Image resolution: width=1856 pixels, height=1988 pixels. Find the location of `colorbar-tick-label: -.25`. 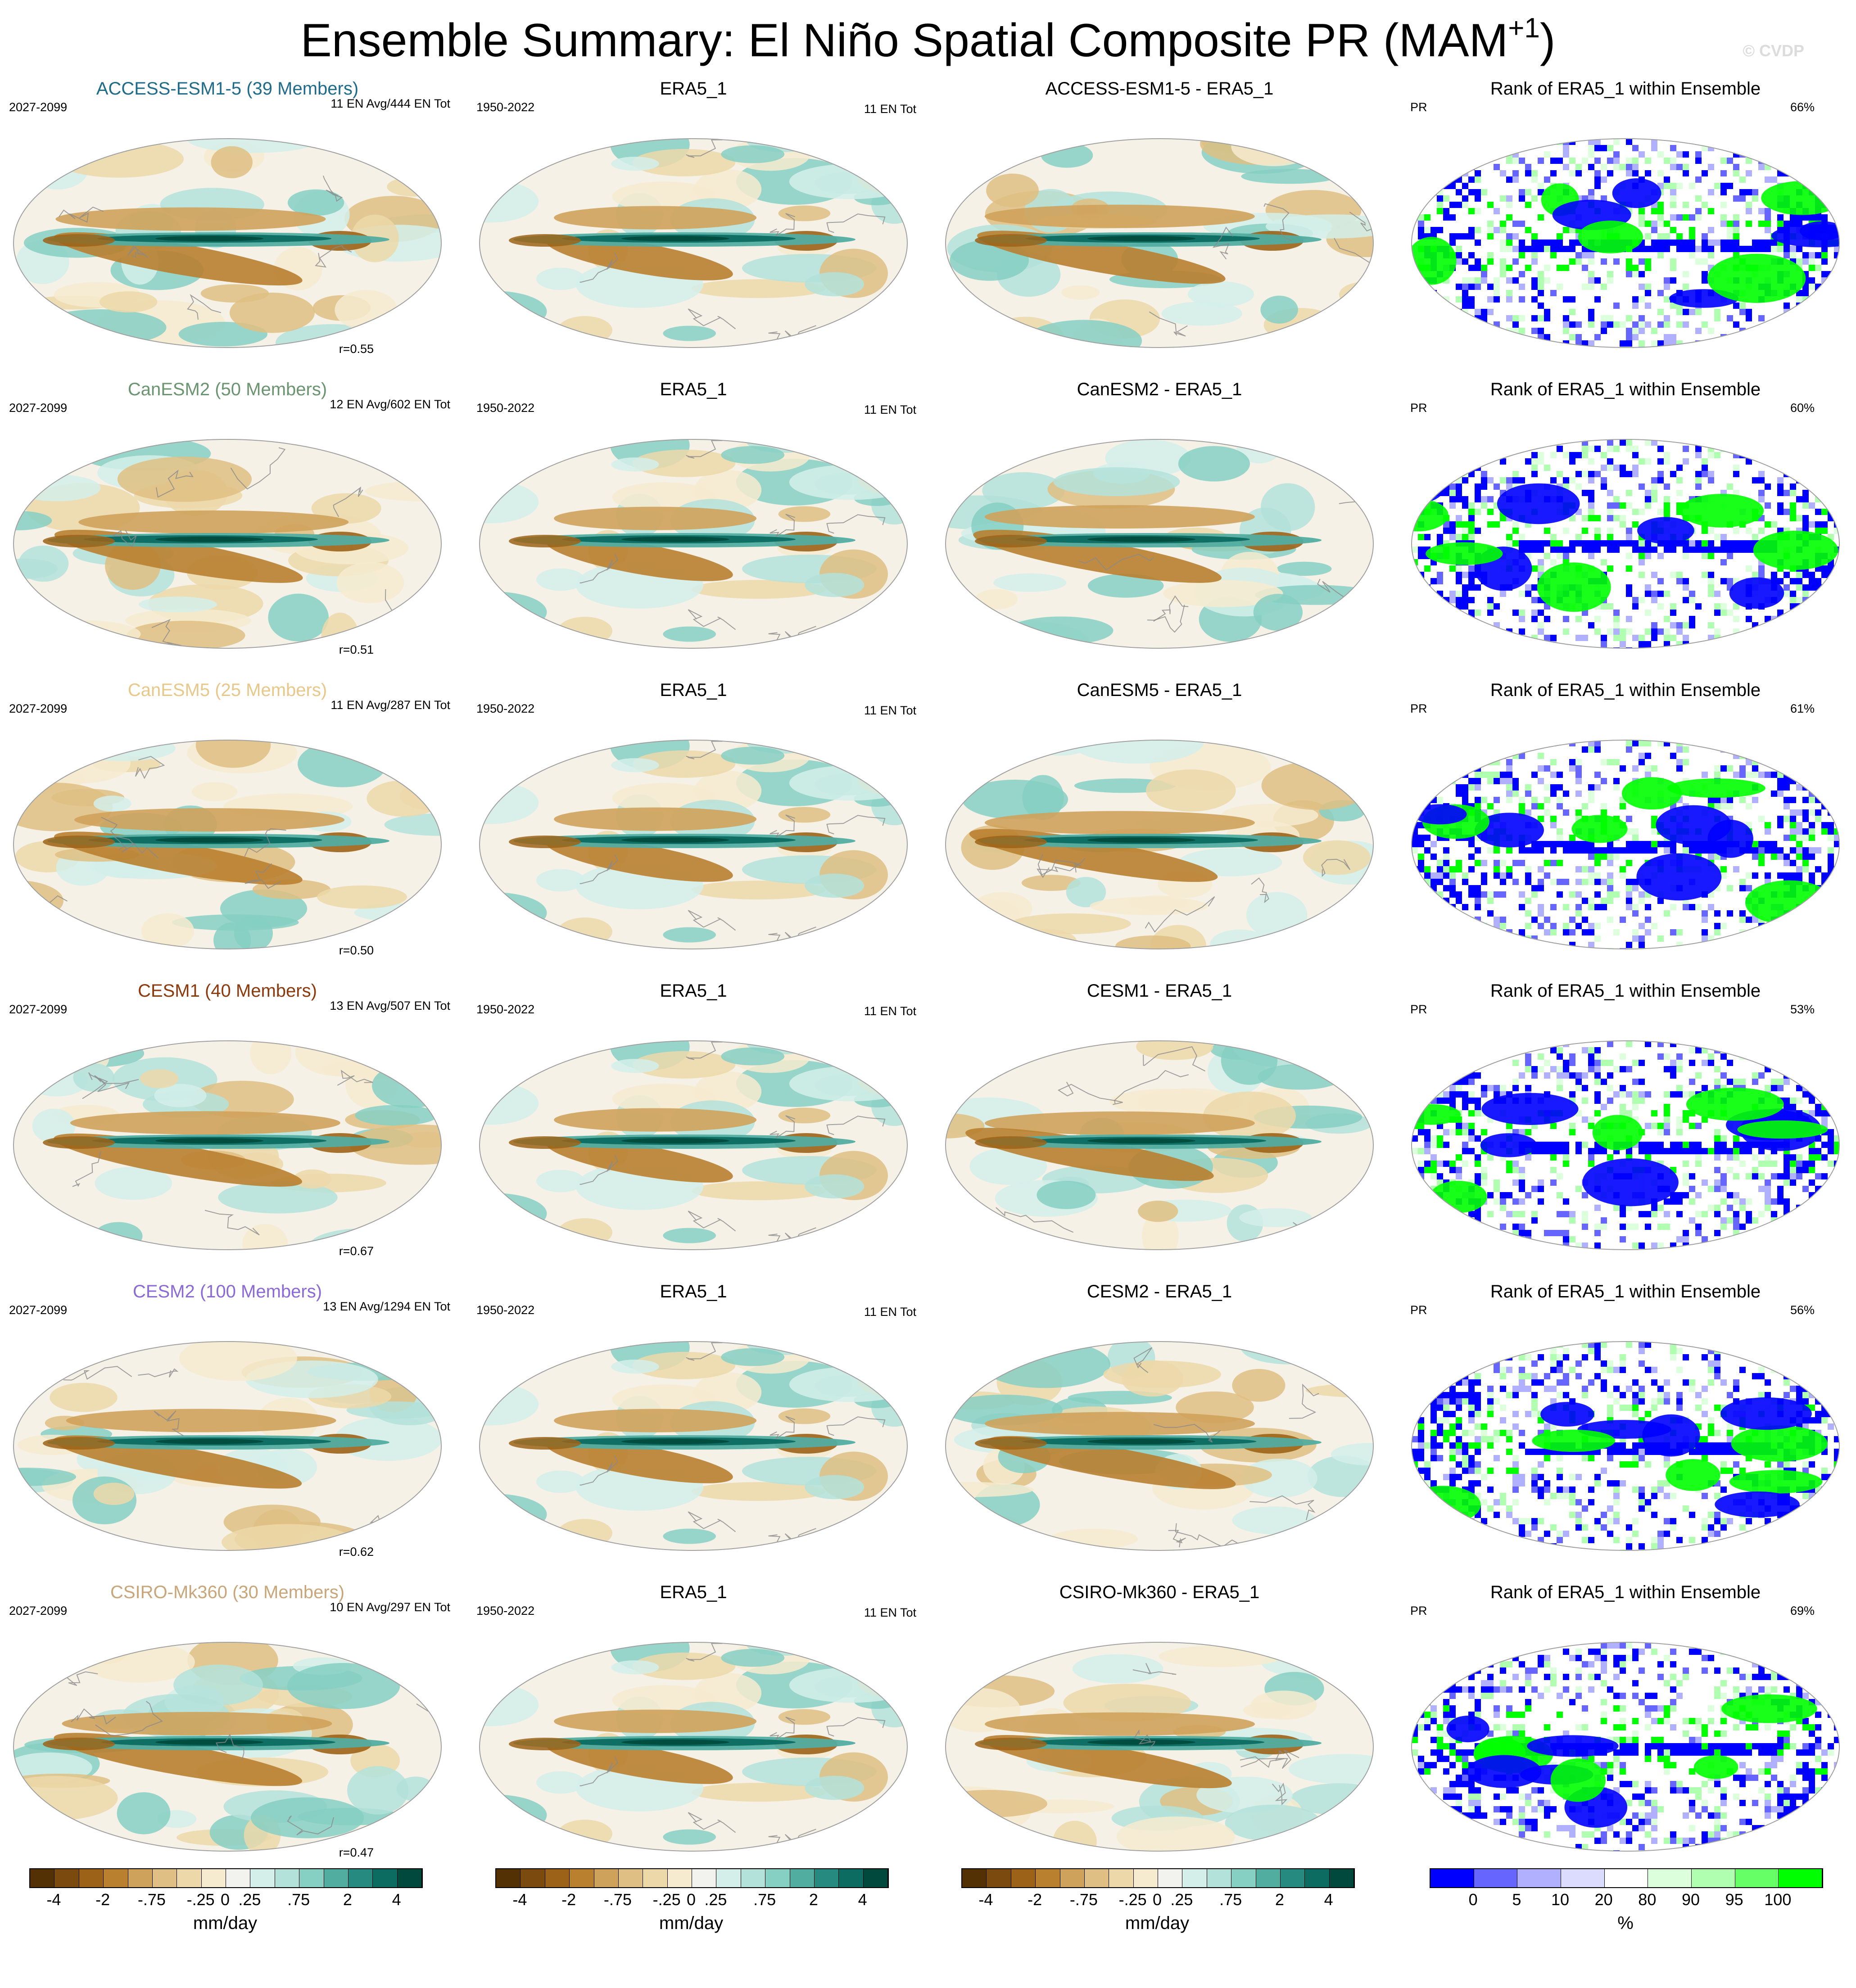

colorbar-tick-label: -.25 is located at coordinates (666, 1899).